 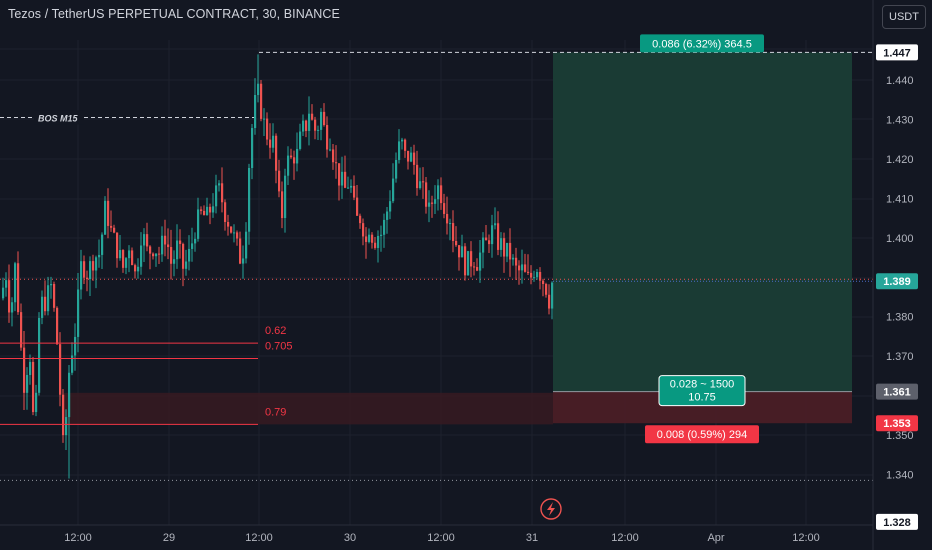 What do you see at coordinates (702, 434) in the screenshot?
I see `stop-label-bg` at bounding box center [702, 434].